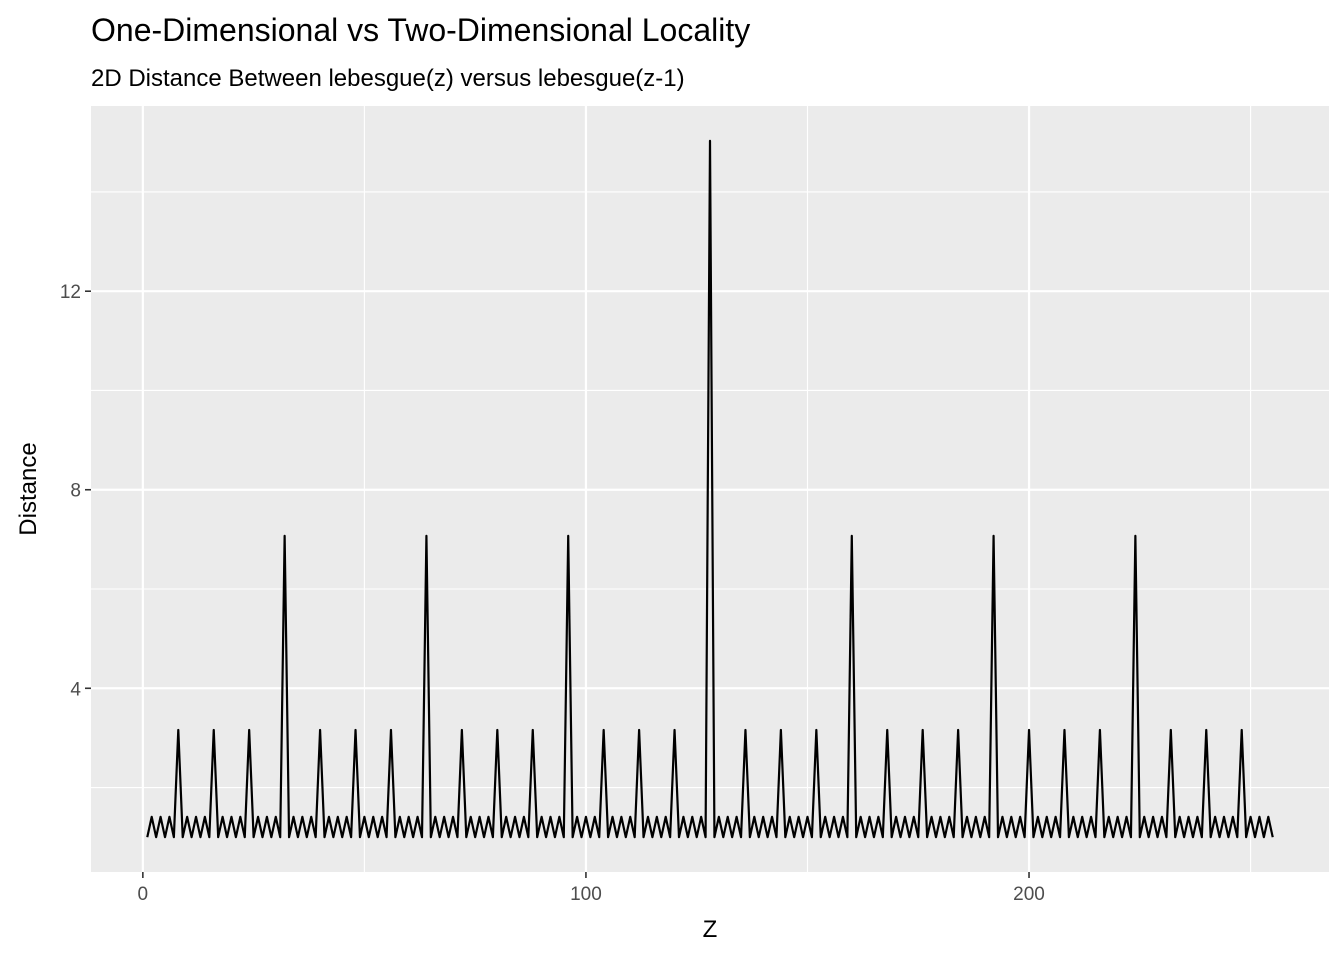 This screenshot has height=960, width=1344. What do you see at coordinates (143, 894) in the screenshot?
I see `x-tick-label: 0` at bounding box center [143, 894].